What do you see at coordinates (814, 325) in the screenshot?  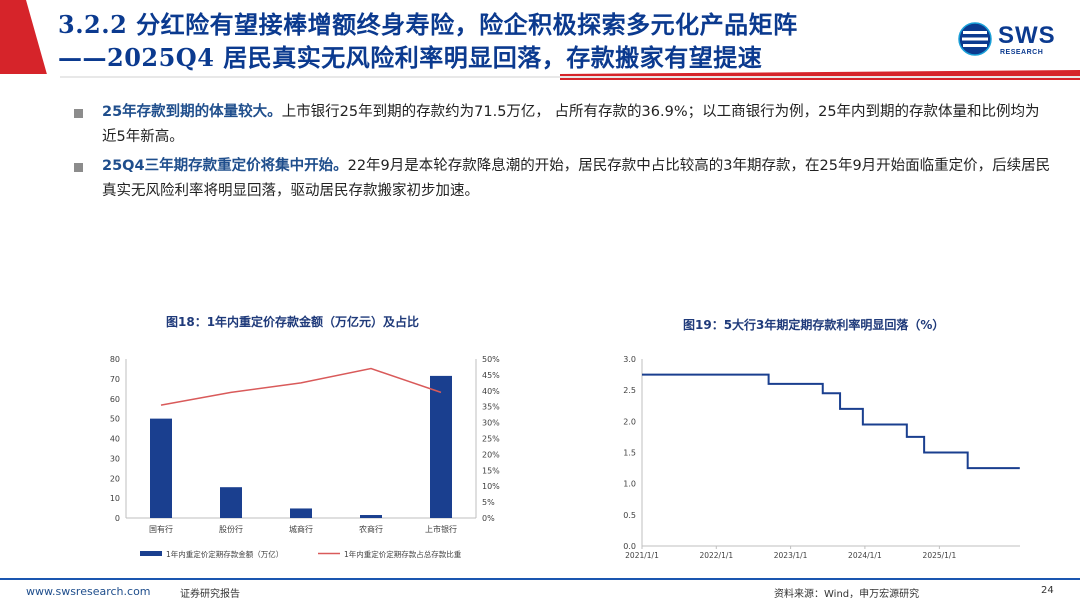 I see `chart-19-title: 图19：5大行3年期定期存款利率明显回落（%）` at bounding box center [814, 325].